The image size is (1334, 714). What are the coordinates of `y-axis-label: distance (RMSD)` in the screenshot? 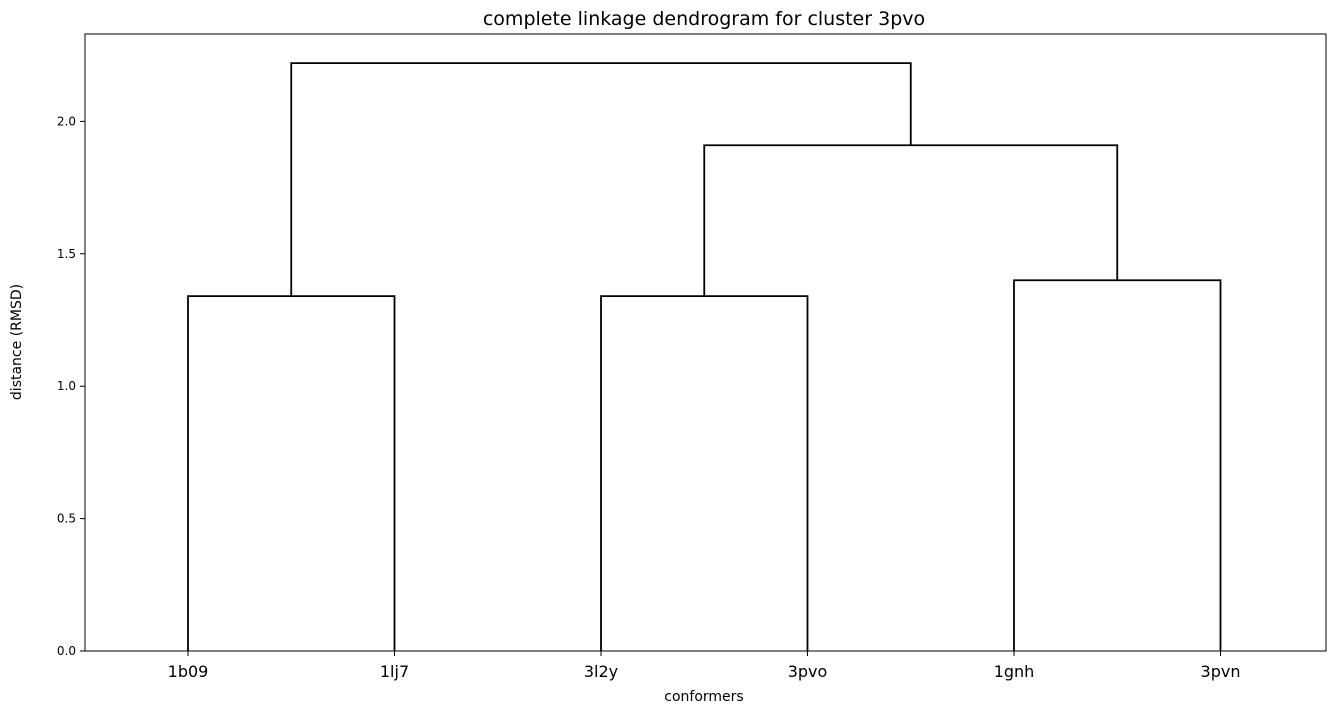 It's located at (17, 342).